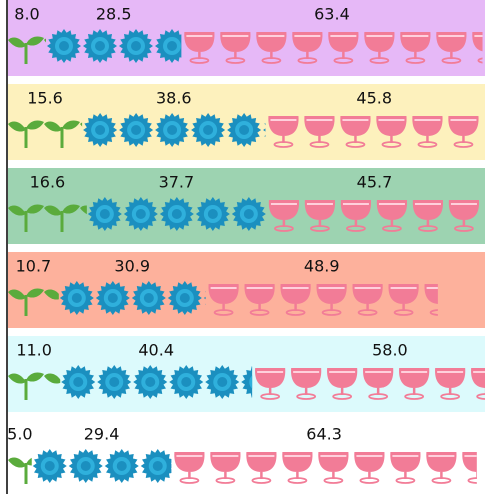  What do you see at coordinates (48, 182) in the screenshot?
I see `value-label: 16.6` at bounding box center [48, 182].